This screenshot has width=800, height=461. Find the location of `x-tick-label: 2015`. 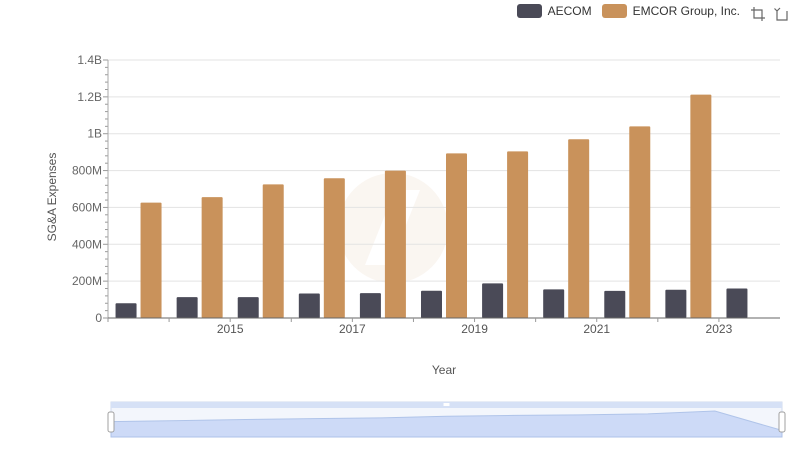

x-tick-label: 2015 is located at coordinates (230, 329).